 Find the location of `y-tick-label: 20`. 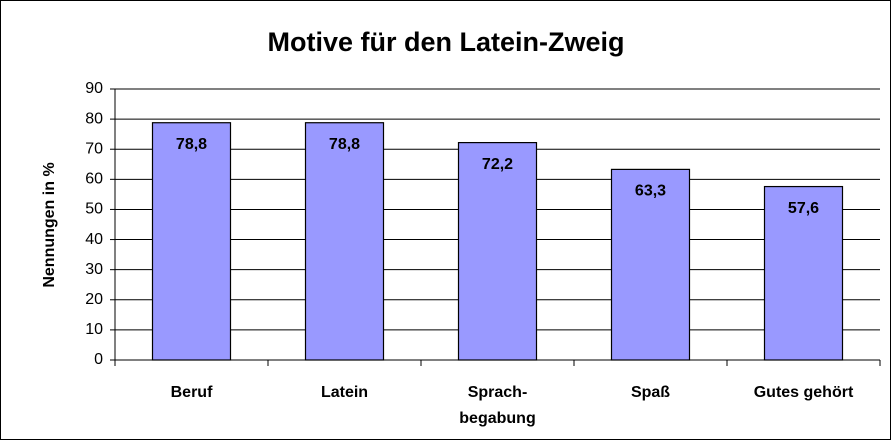

y-tick-label: 20 is located at coordinates (94, 299).